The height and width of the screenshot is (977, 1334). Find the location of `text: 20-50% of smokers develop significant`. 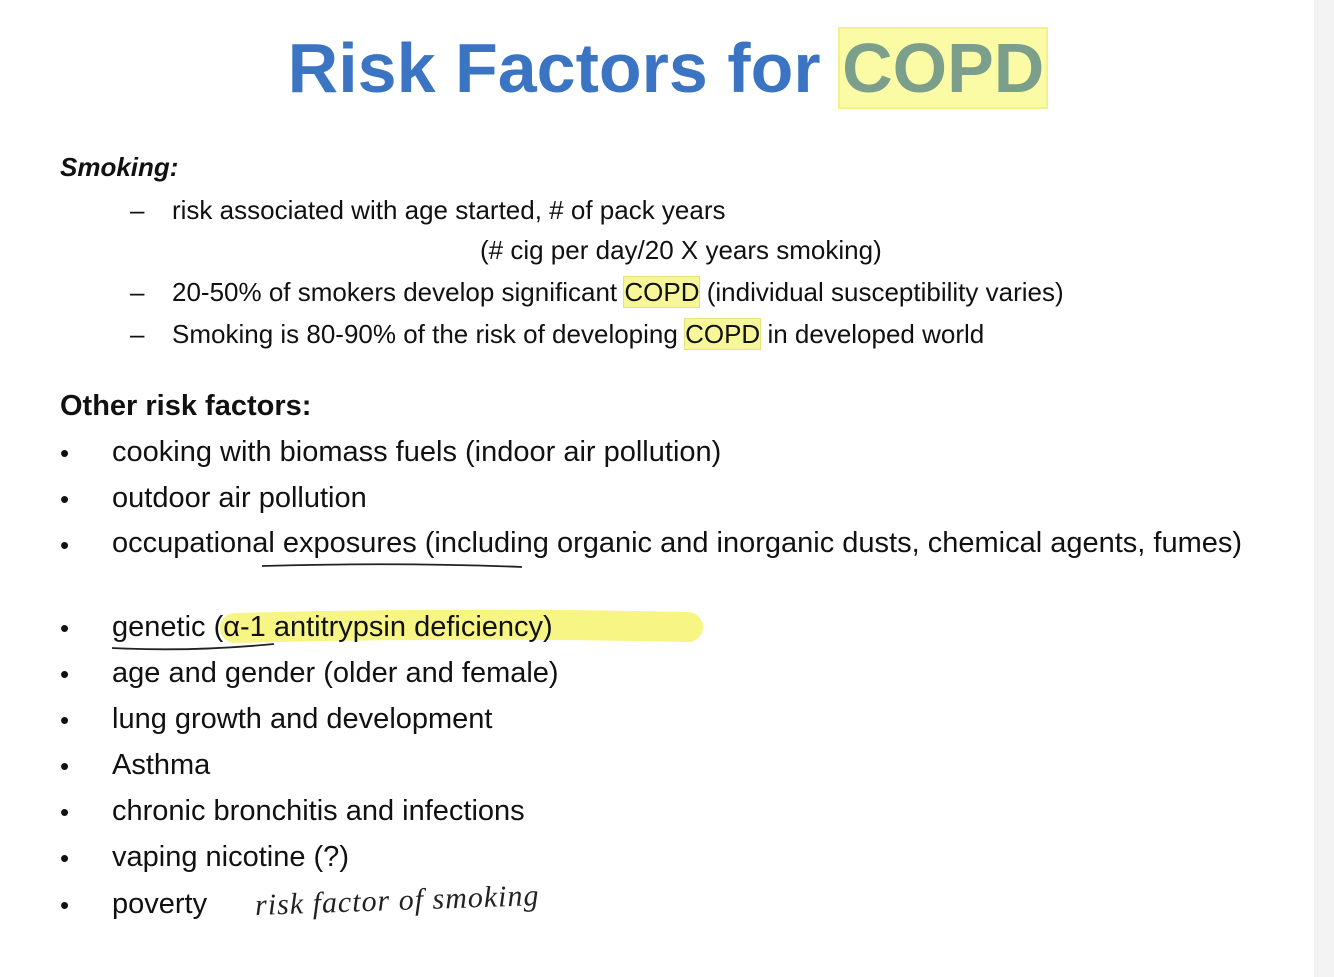

text: 20-50% of smokers develop significant is located at coordinates (395, 292).